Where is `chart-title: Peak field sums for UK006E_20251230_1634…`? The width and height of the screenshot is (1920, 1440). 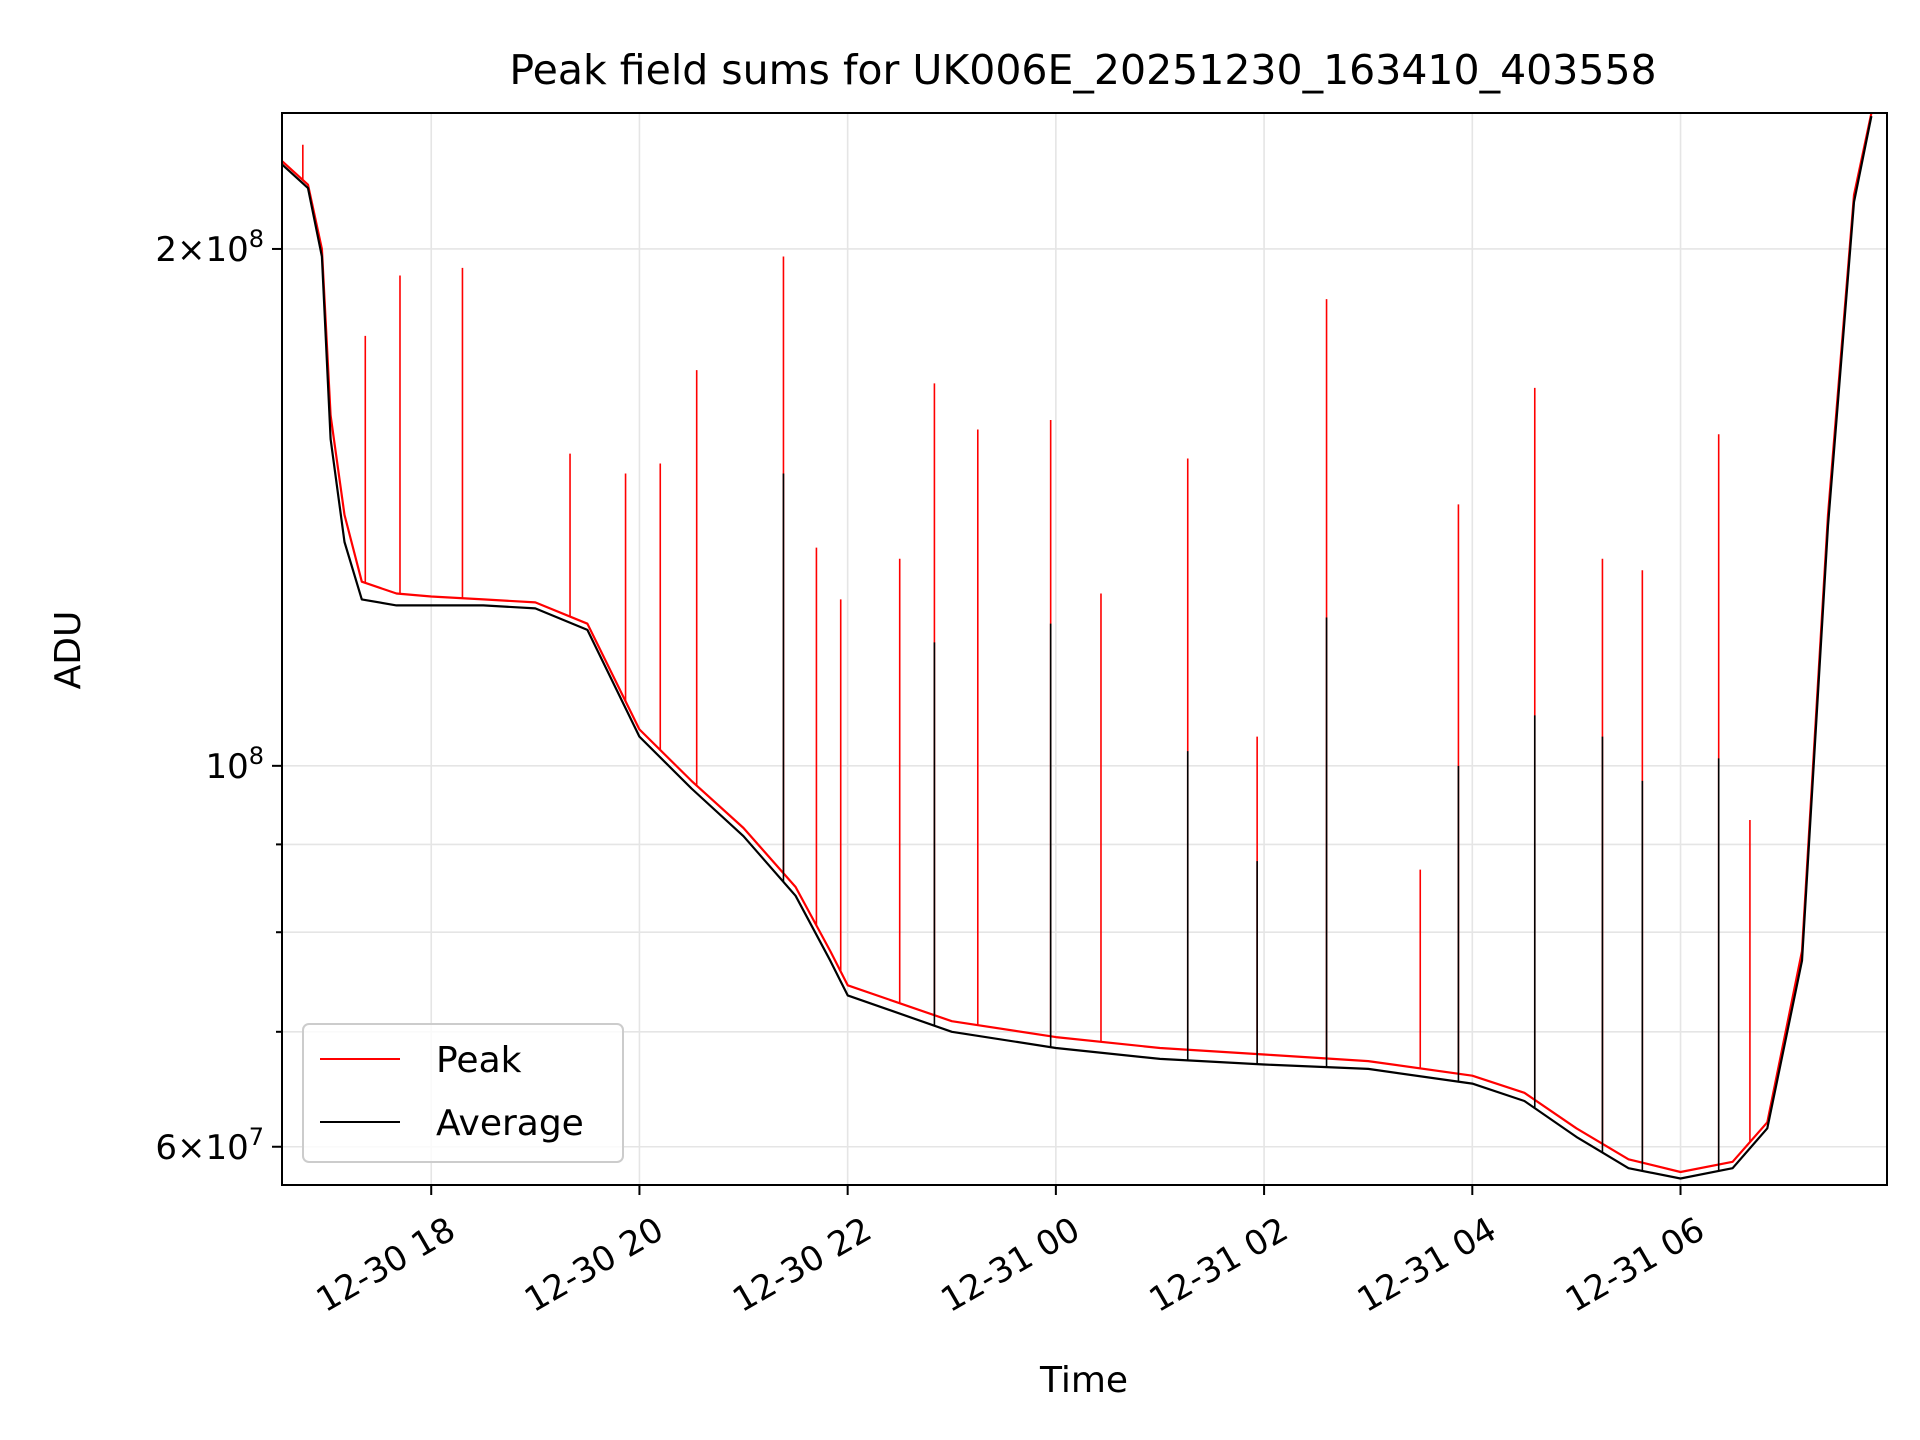 chart-title: Peak field sums for UK006E_20251230_1634… is located at coordinates (1082, 70).